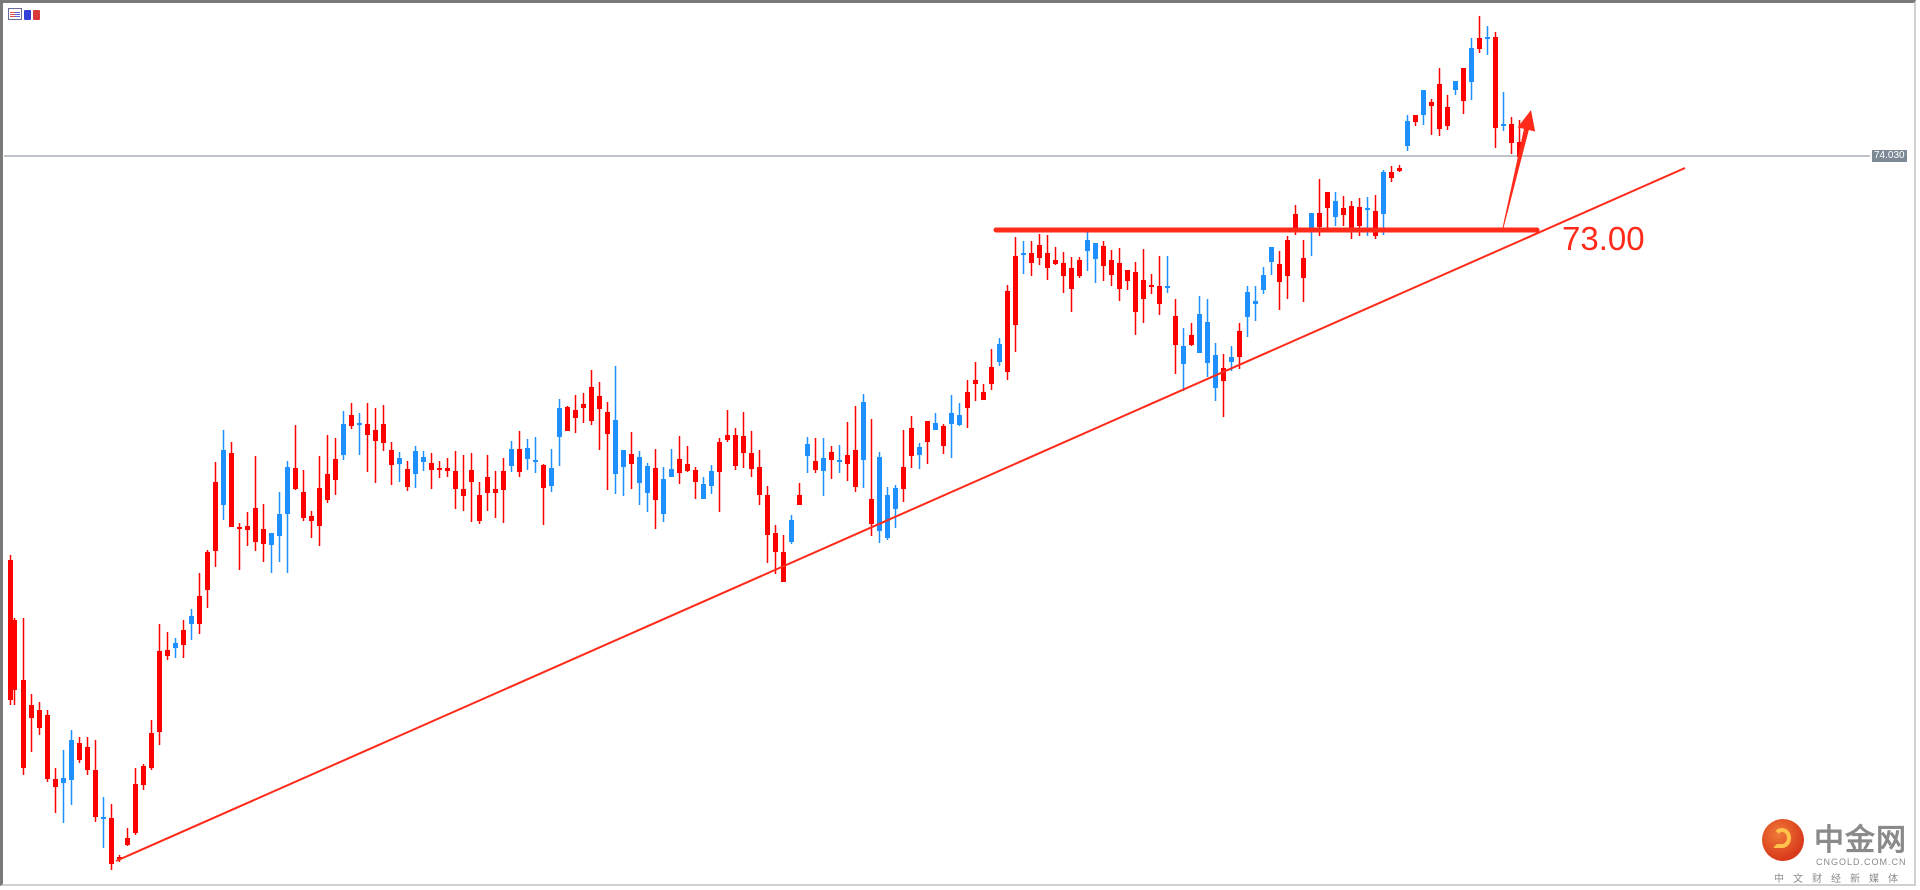  Describe the element at coordinates (1840, 879) in the screenshot. I see `logo-tagline: 中文财经新媒体` at that location.